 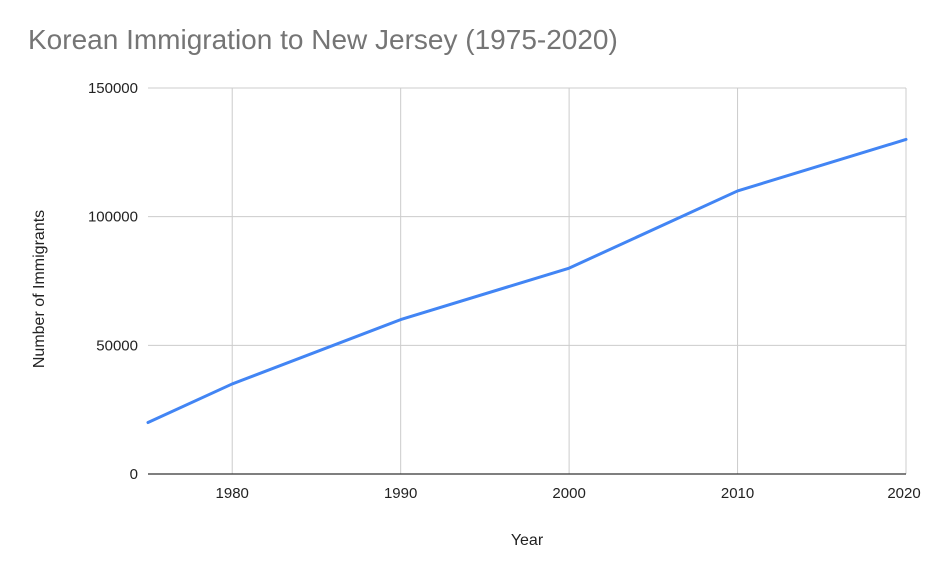 What do you see at coordinates (737, 493) in the screenshot?
I see `x-tick-label: 2010` at bounding box center [737, 493].